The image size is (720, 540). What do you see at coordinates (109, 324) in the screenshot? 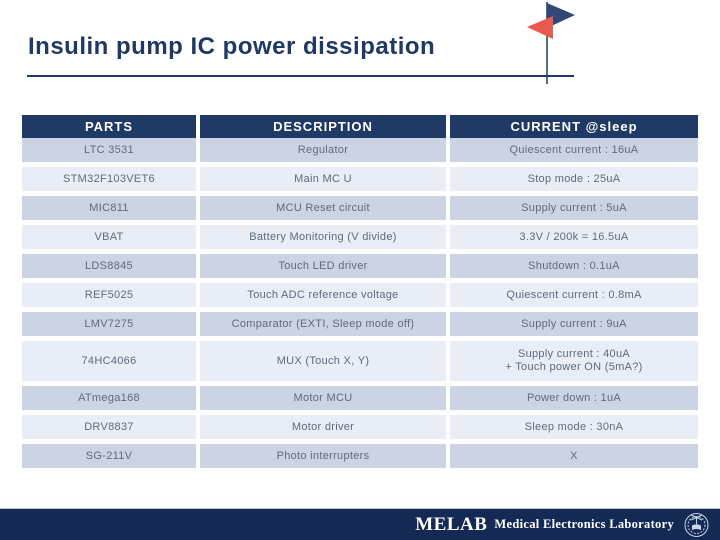
I see `part-cell: LMV7275` at bounding box center [109, 324].